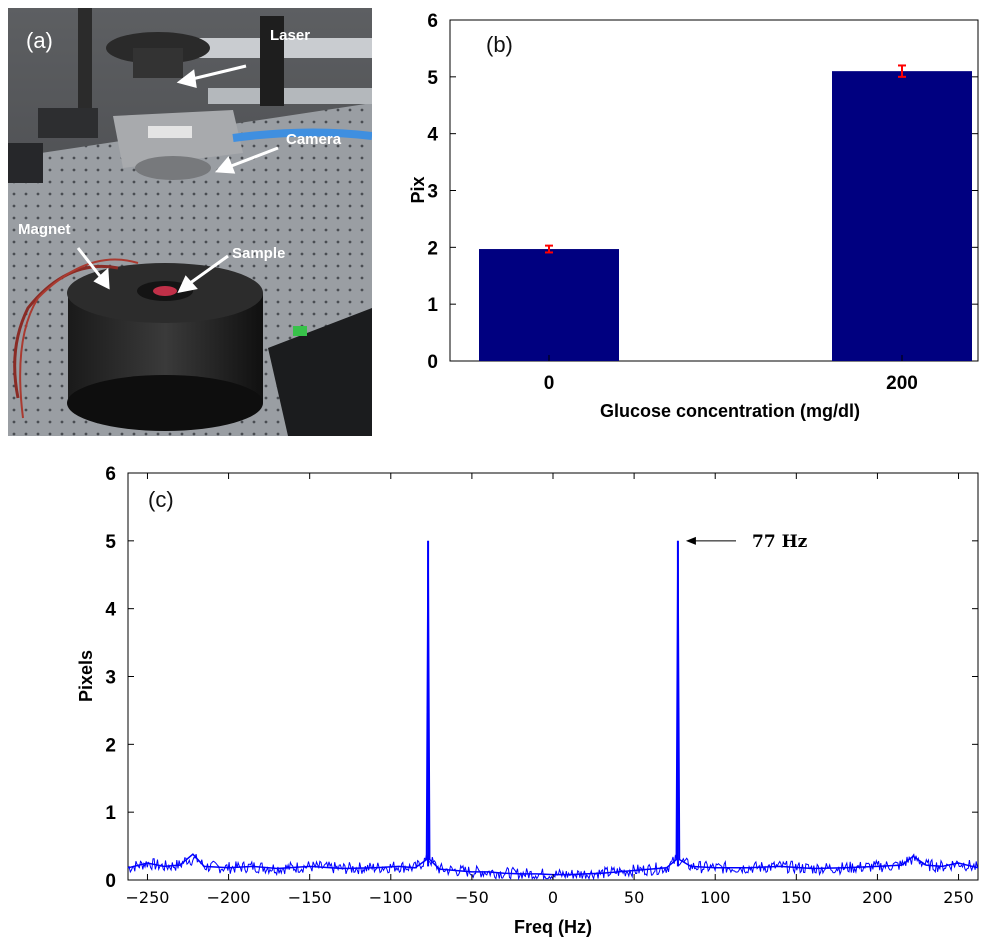 The width and height of the screenshot is (982, 939). What do you see at coordinates (25, 163) in the screenshot?
I see `side-block` at bounding box center [25, 163].